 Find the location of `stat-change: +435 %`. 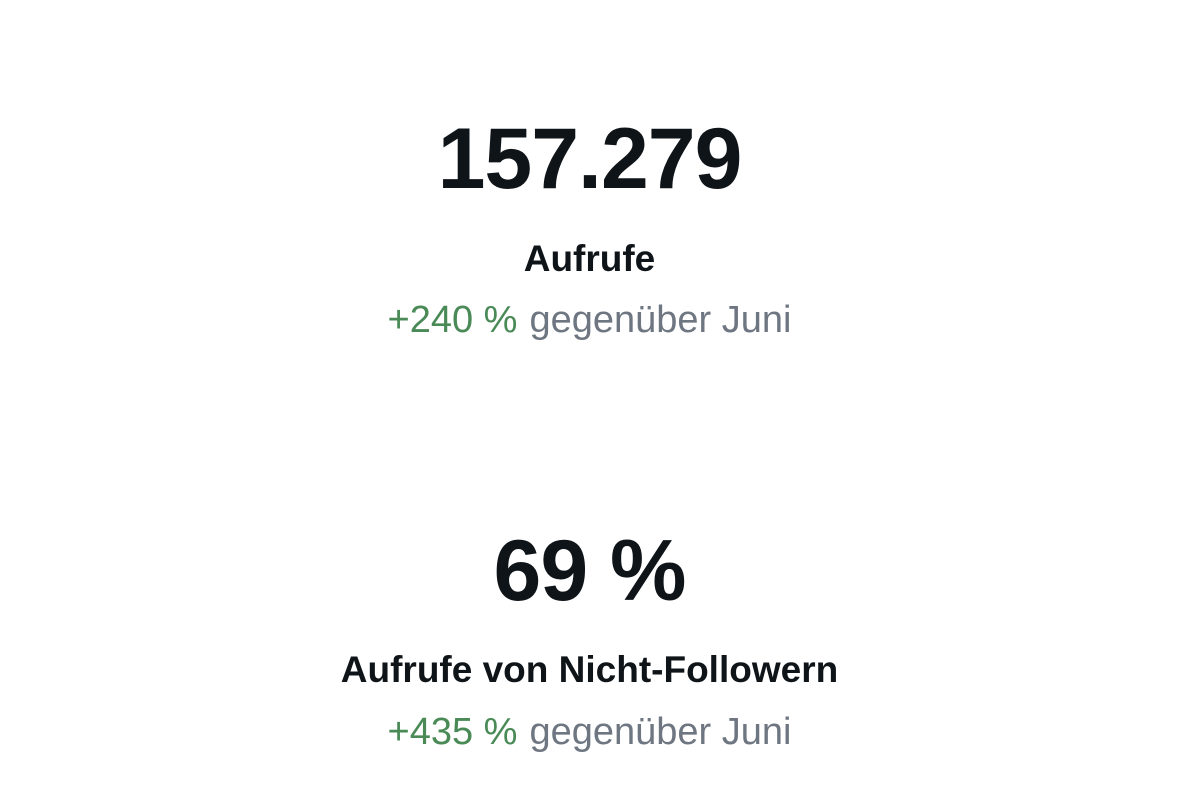

stat-change: +435 % is located at coordinates (452, 732).